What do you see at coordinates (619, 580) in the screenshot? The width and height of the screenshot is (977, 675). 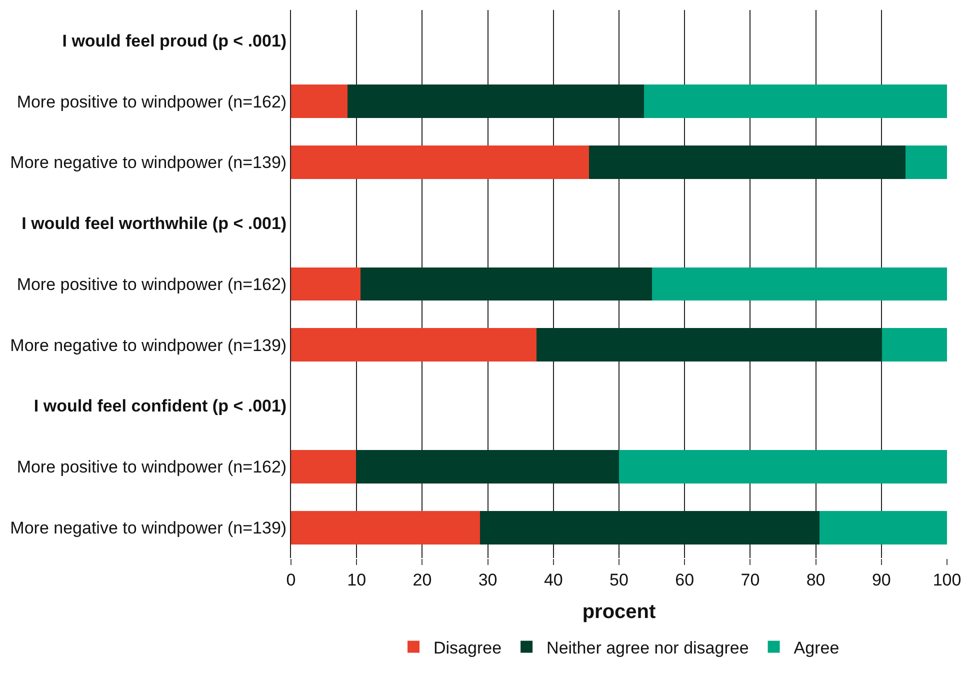 I see `x-tick-label: 50` at bounding box center [619, 580].